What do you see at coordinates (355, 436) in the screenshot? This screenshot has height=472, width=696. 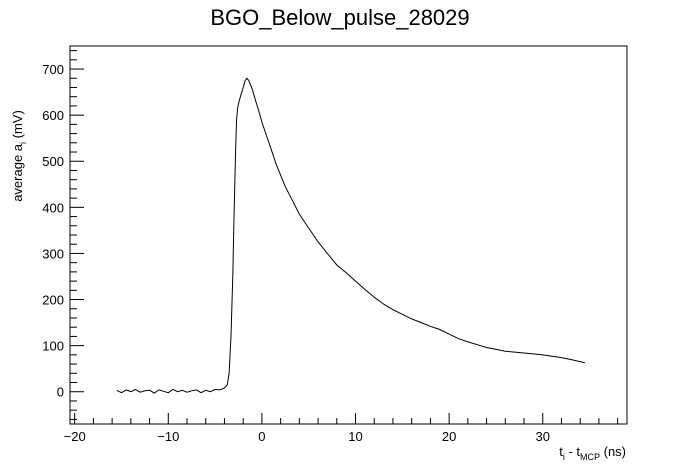 I see `x-tick-label: 10` at bounding box center [355, 436].